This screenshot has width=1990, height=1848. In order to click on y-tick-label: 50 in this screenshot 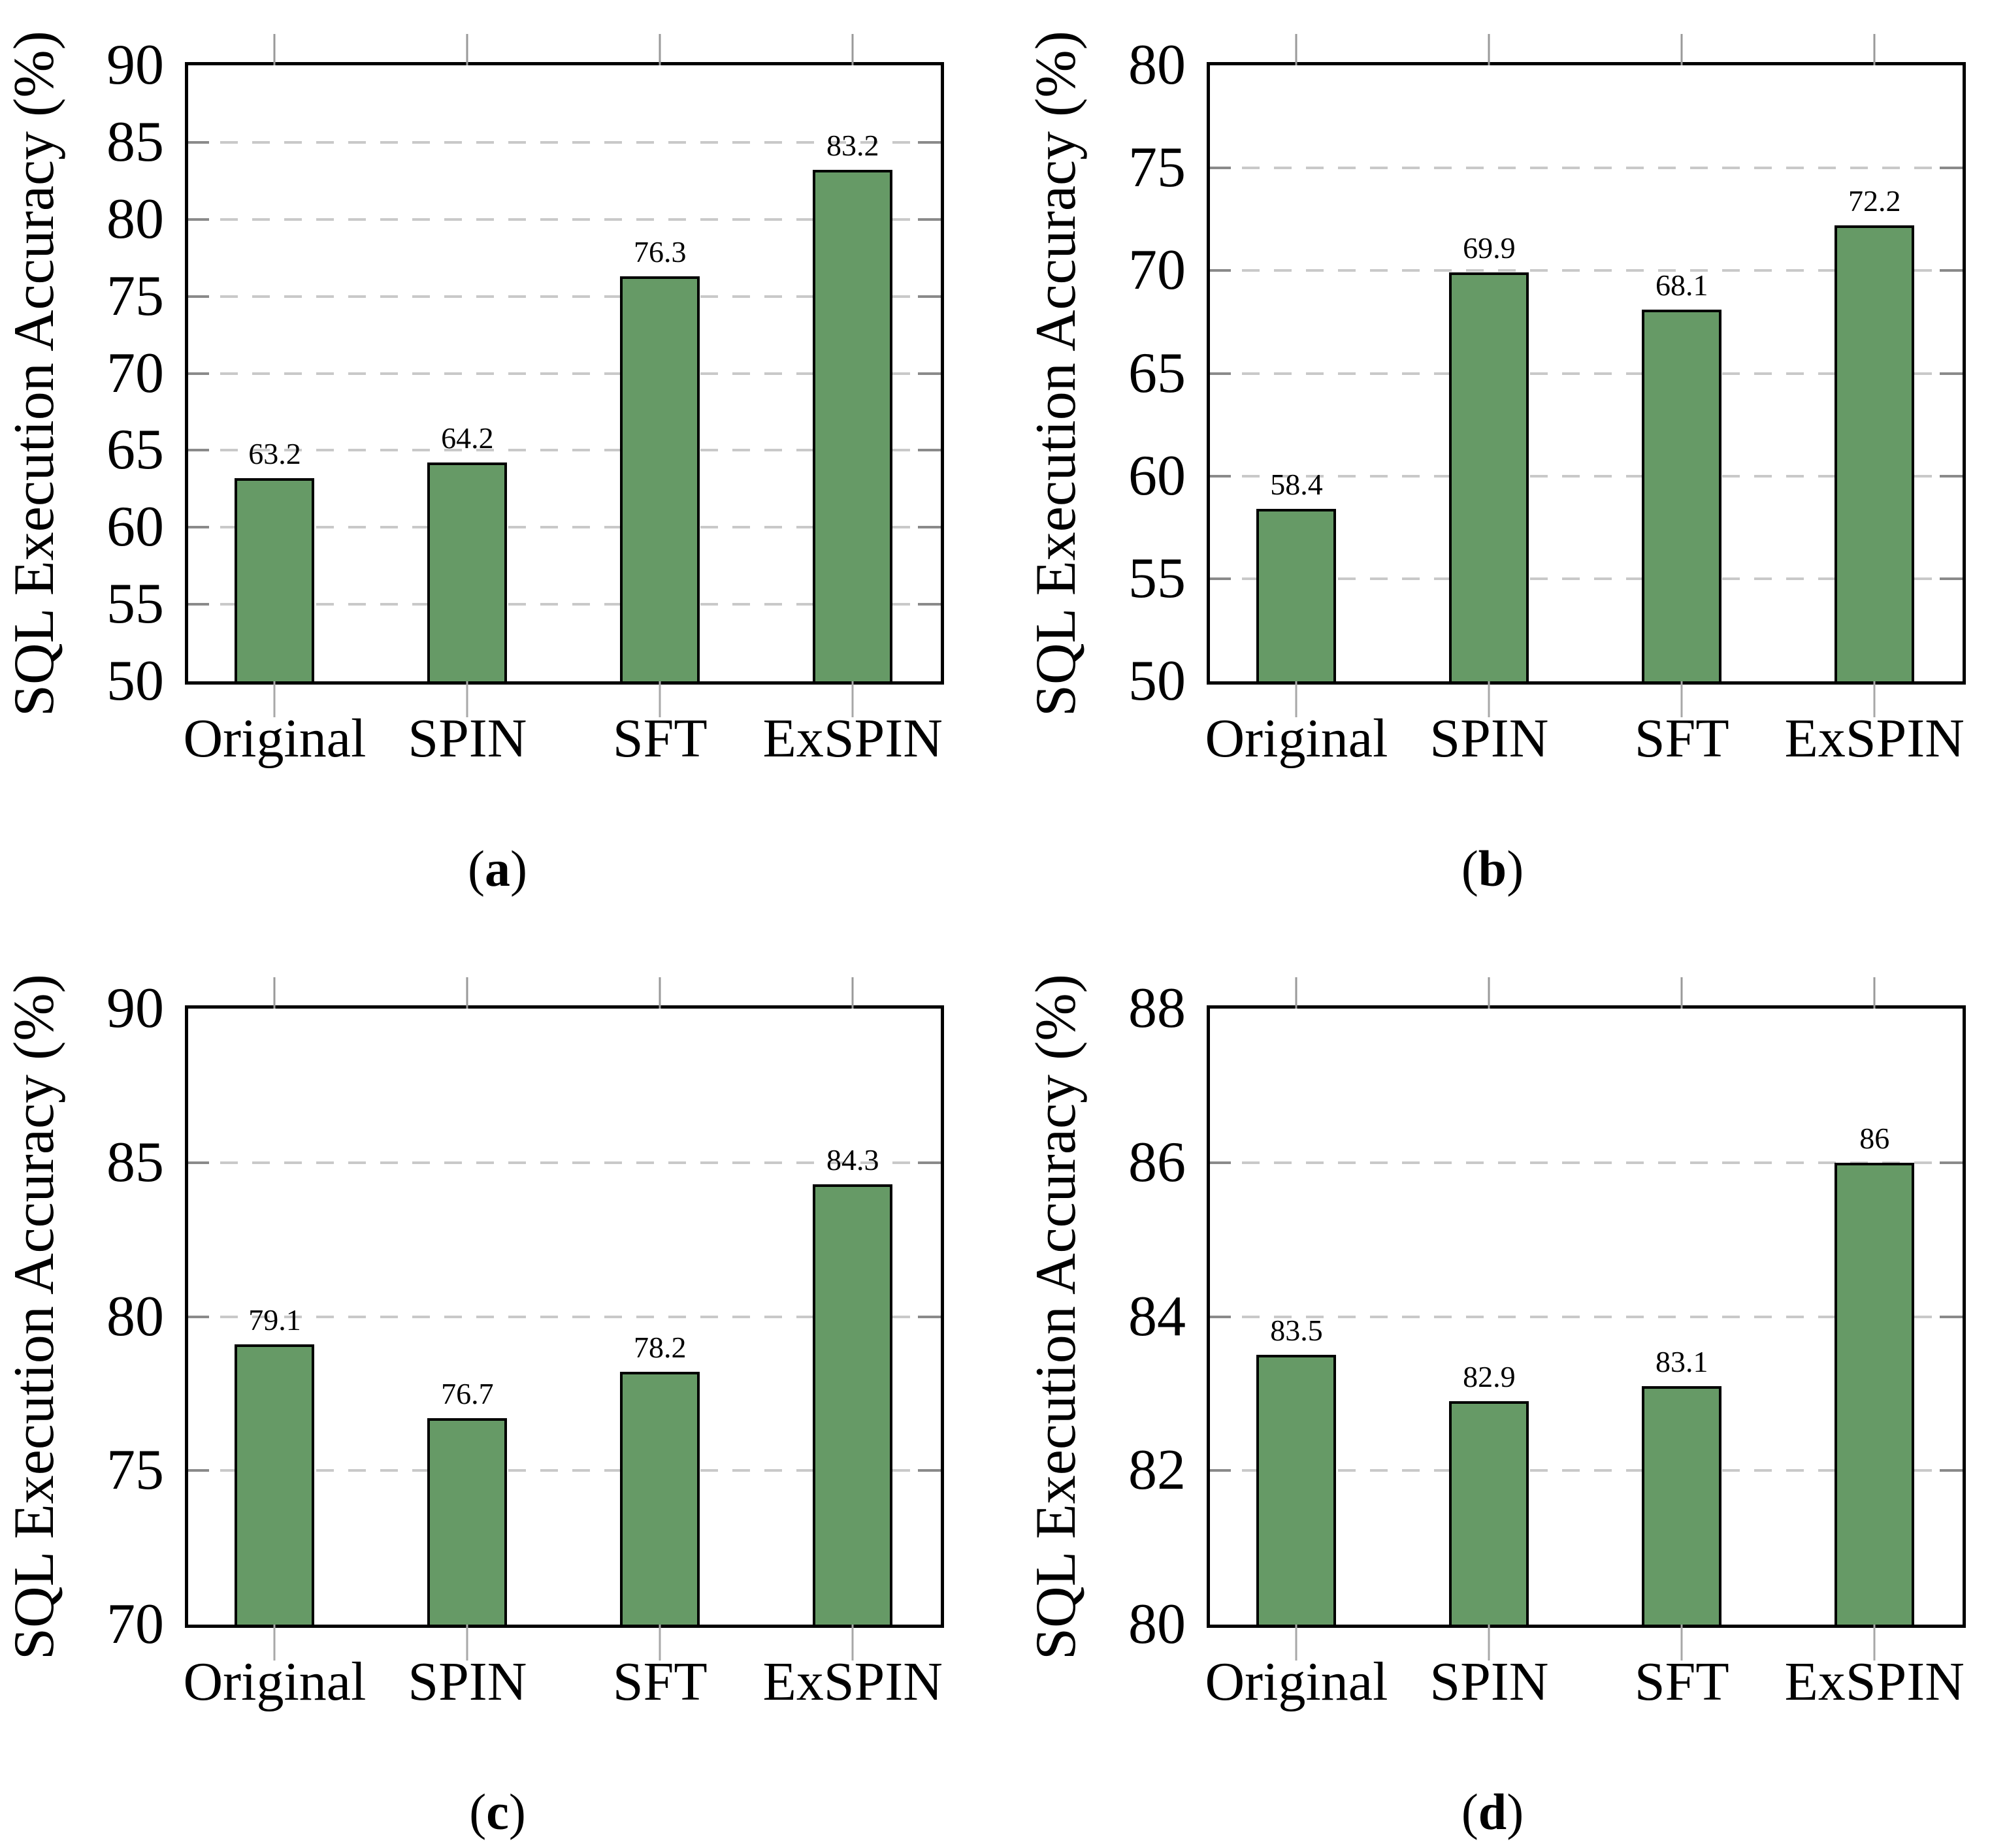, I will do `click(135, 681)`.